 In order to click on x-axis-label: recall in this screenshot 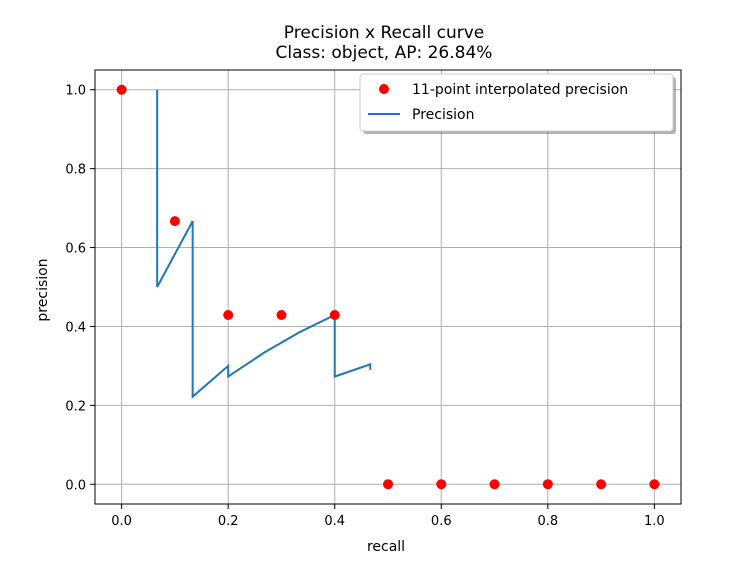, I will do `click(386, 547)`.